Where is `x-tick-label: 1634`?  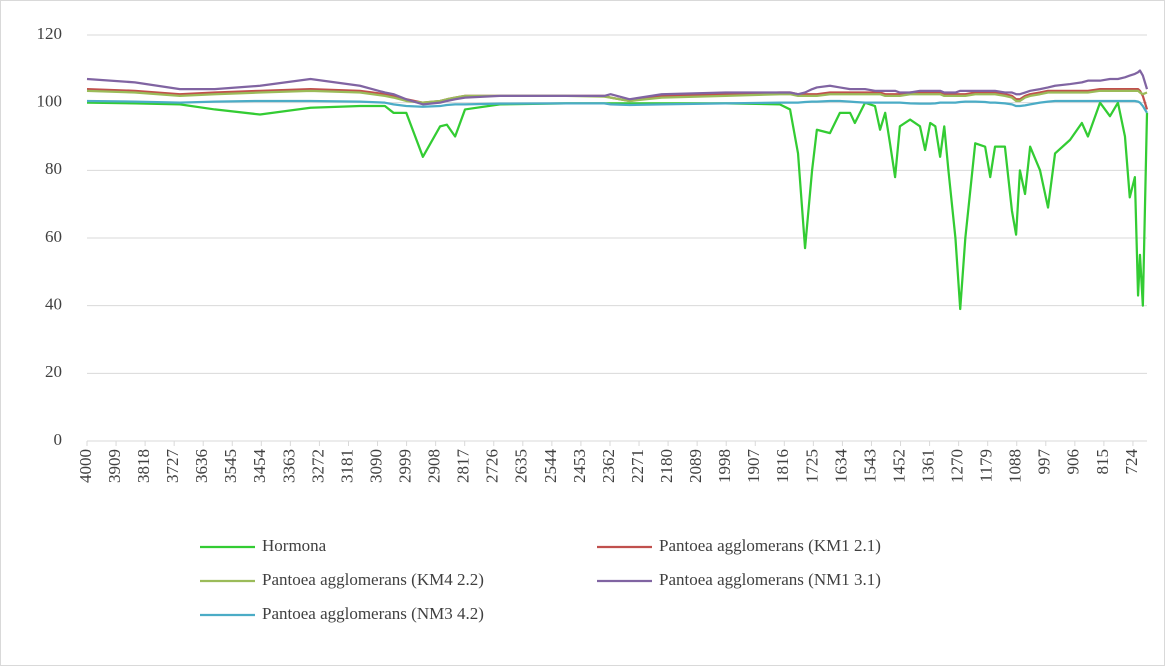
x-tick-label: 1634 is located at coordinates (840, 466).